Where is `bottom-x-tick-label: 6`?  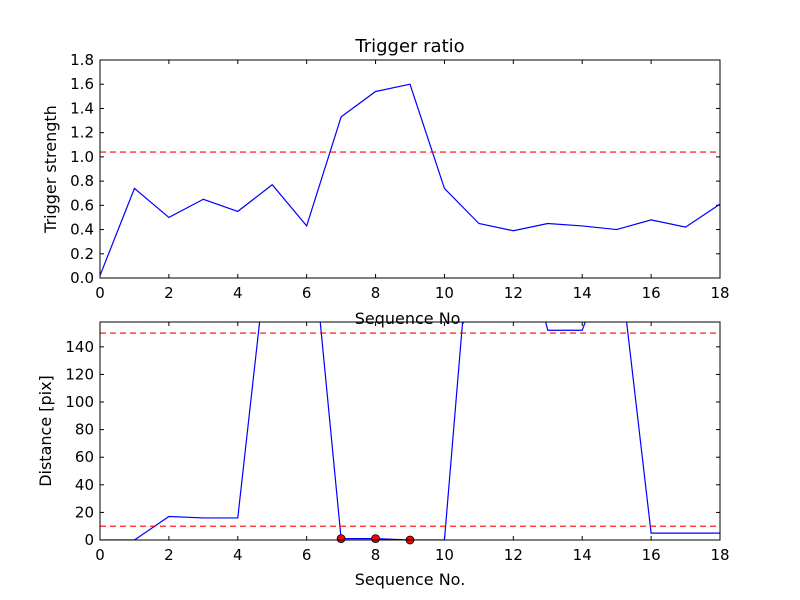 bottom-x-tick-label: 6 is located at coordinates (307, 555).